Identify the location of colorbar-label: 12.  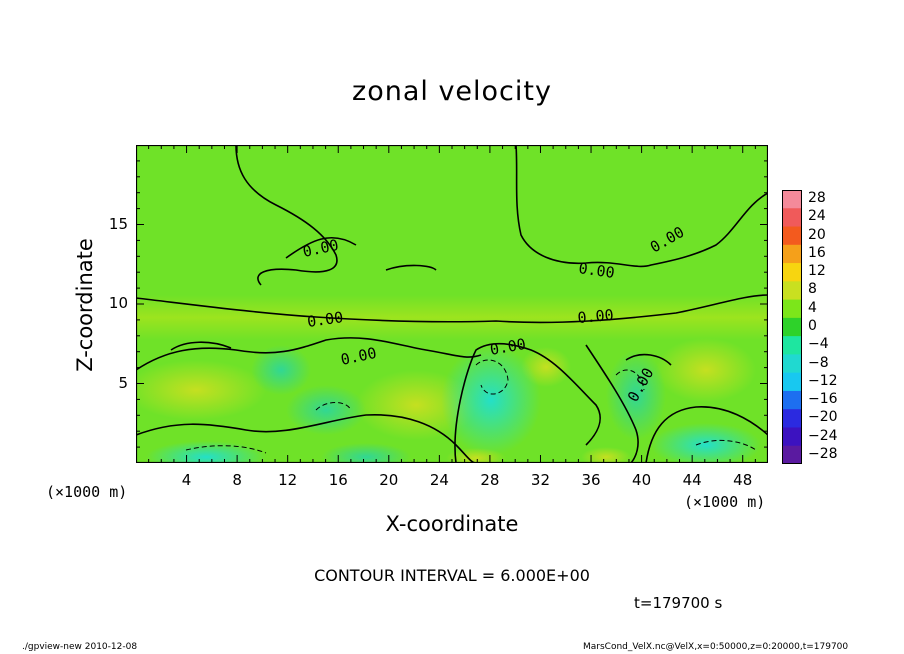
(817, 271).